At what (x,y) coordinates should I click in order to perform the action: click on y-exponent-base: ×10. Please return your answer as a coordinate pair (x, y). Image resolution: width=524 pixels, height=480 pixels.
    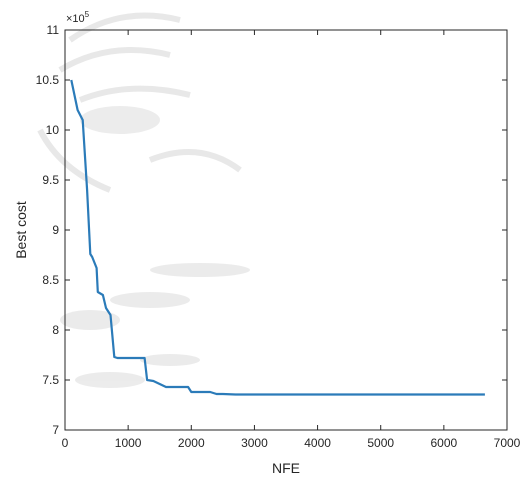
    Looking at the image, I should click on (75, 19).